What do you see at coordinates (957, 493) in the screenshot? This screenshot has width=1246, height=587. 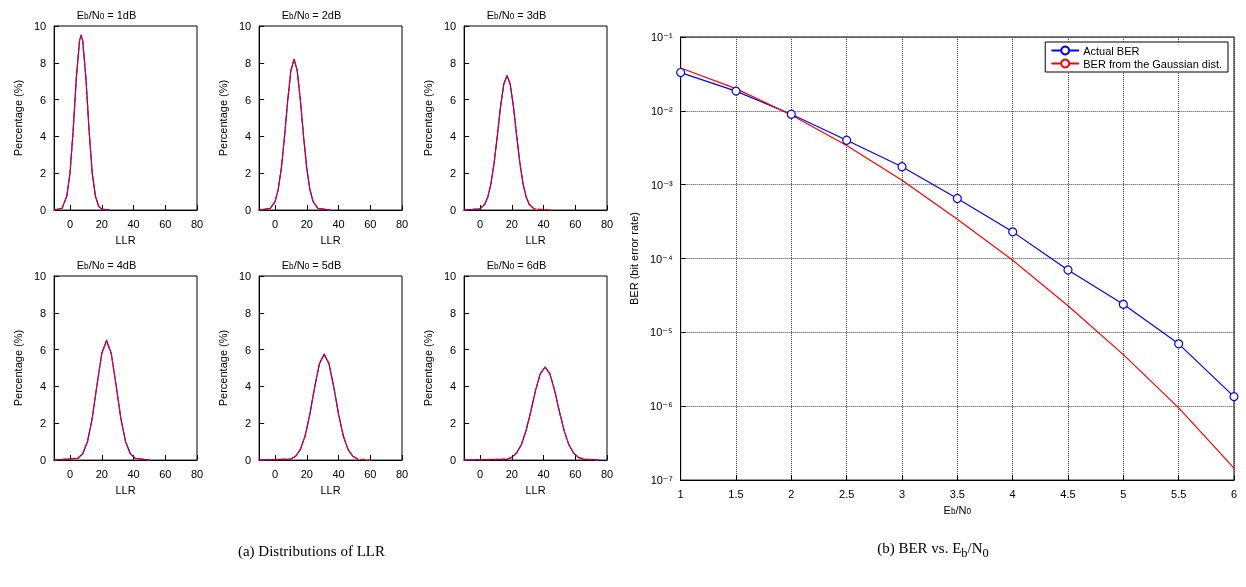 I see `x-tick-label: 3.5` at bounding box center [957, 493].